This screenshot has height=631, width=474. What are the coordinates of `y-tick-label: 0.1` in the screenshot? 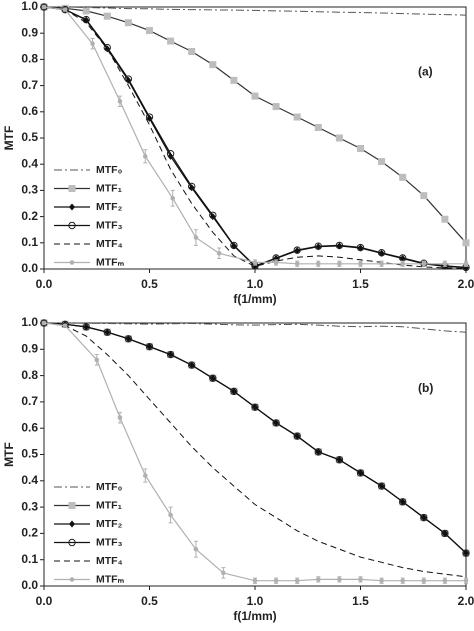 It's located at (29, 242).